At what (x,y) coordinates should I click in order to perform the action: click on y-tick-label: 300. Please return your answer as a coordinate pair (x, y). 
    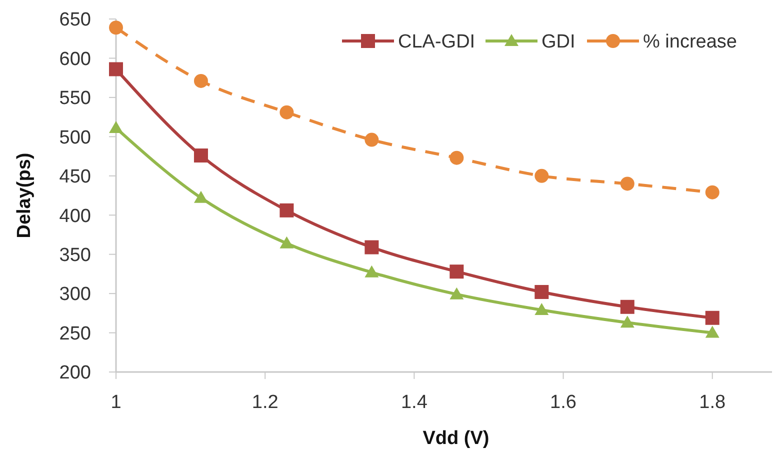
    Looking at the image, I should click on (75, 295).